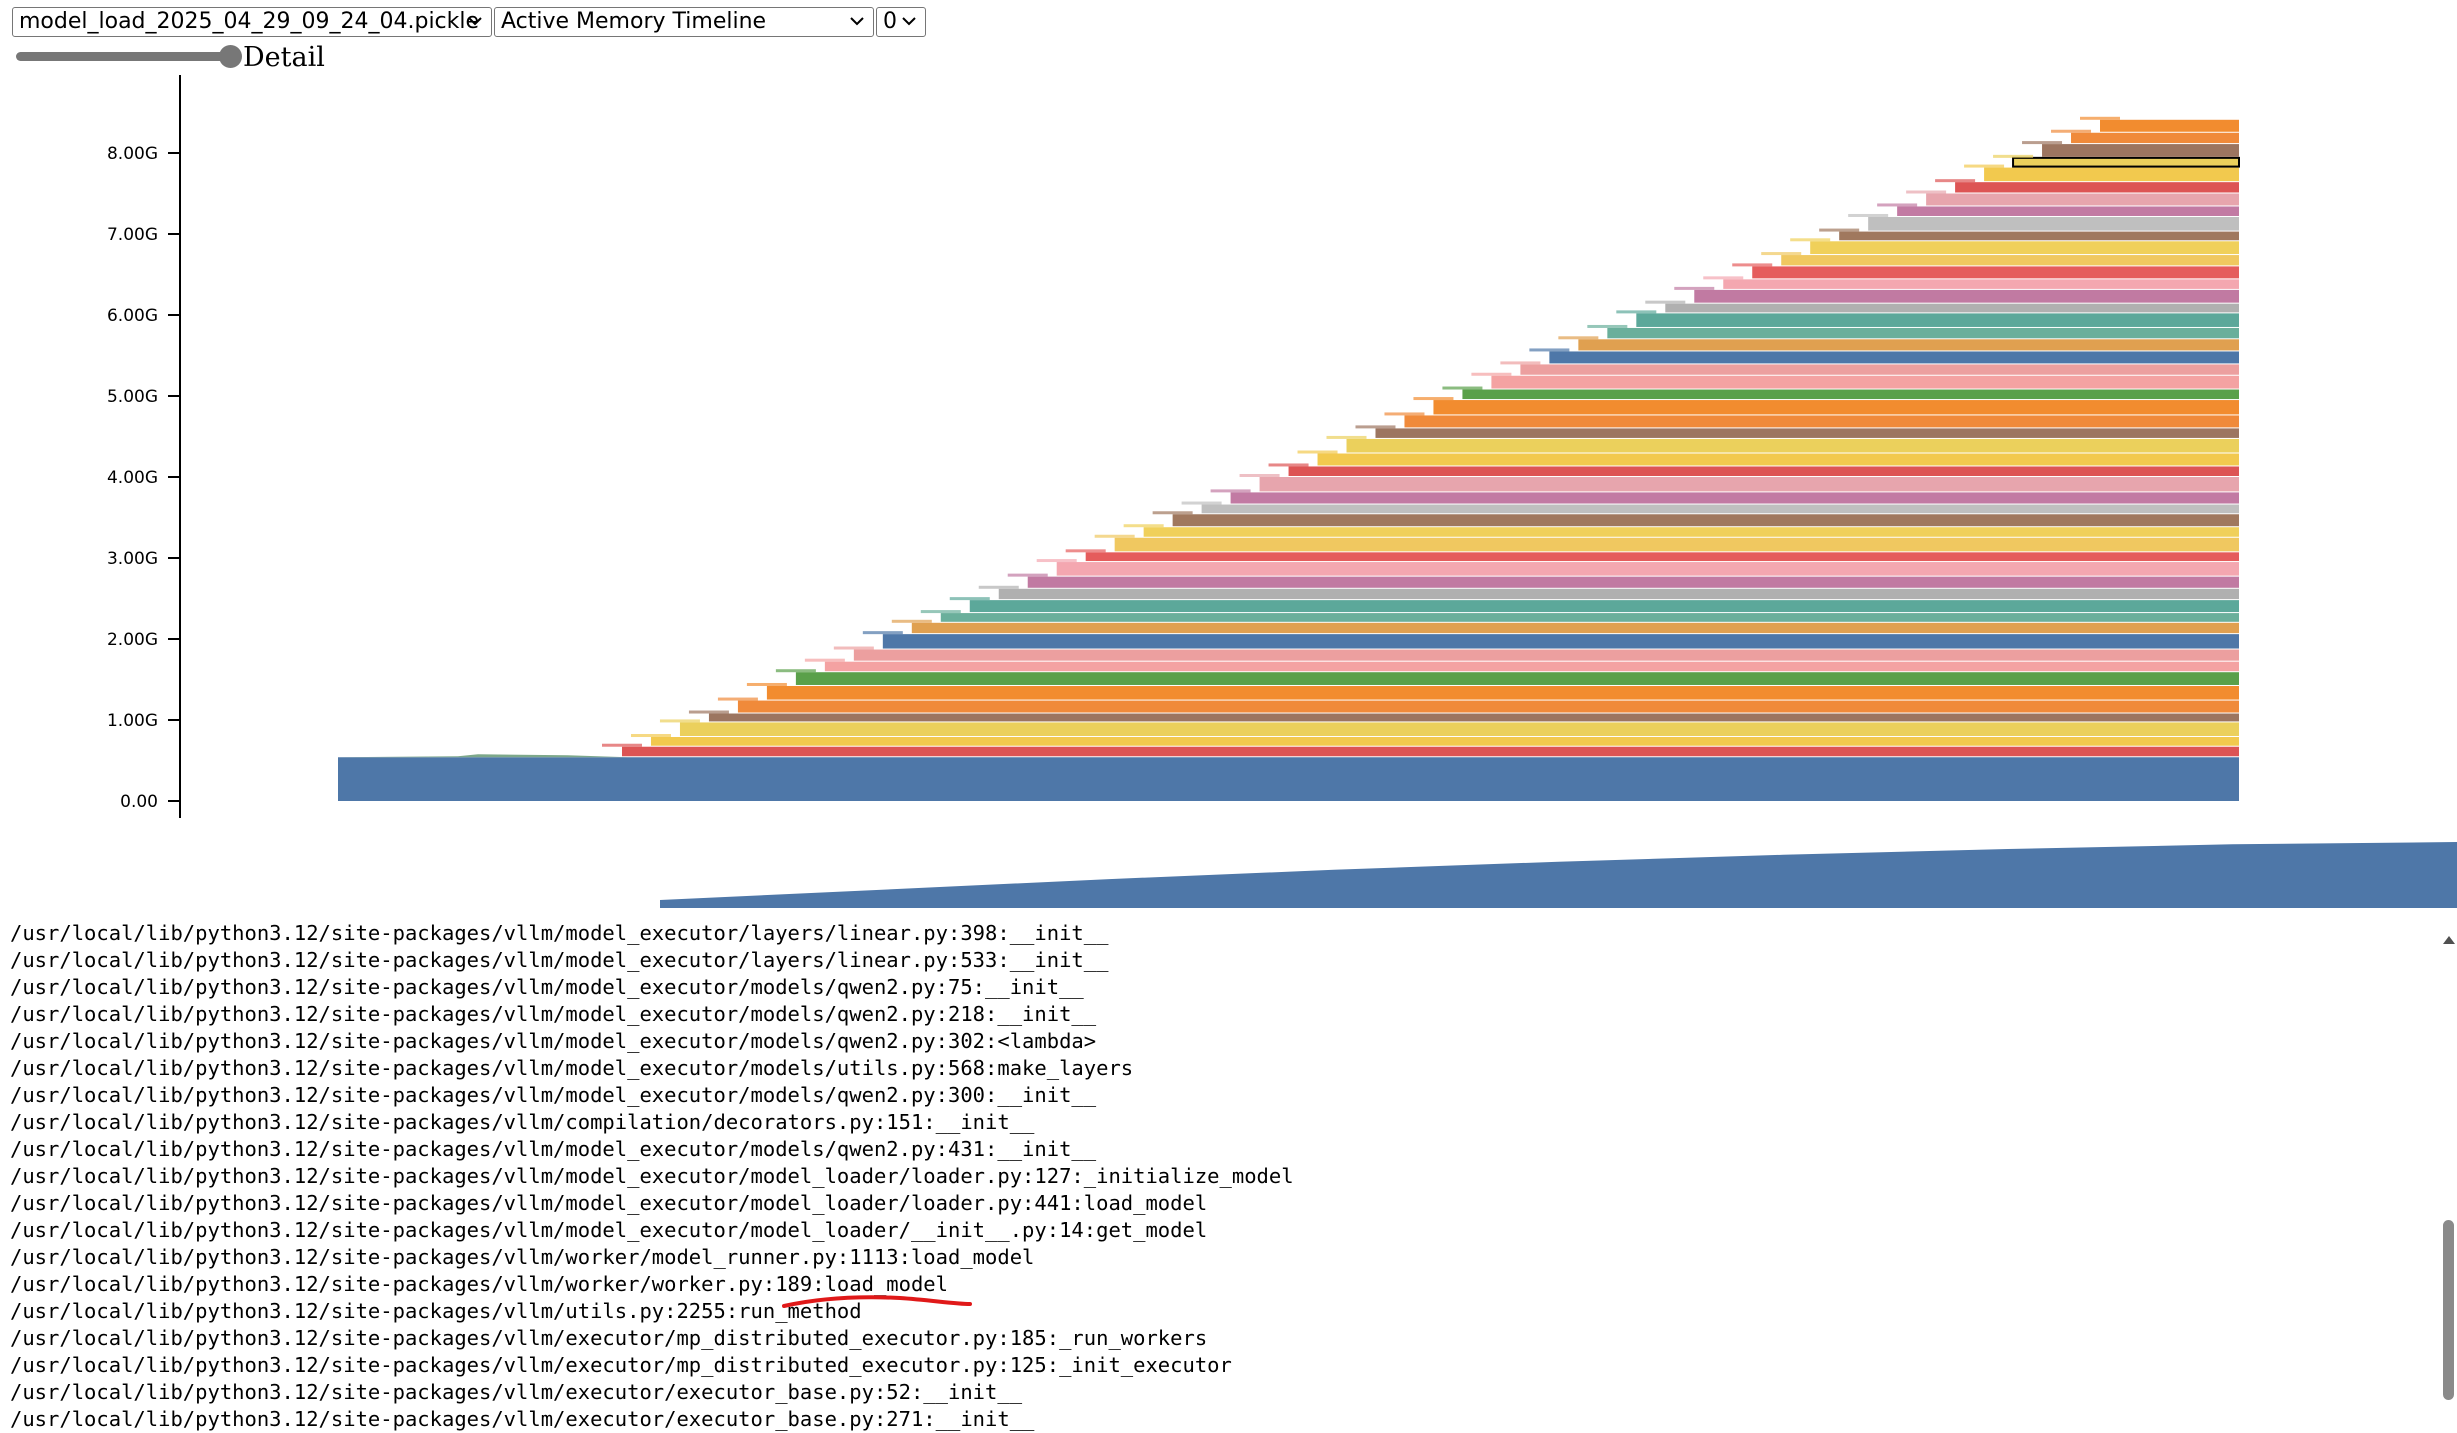  Describe the element at coordinates (2448, 1181) in the screenshot. I see `stack-scrollbar` at that location.